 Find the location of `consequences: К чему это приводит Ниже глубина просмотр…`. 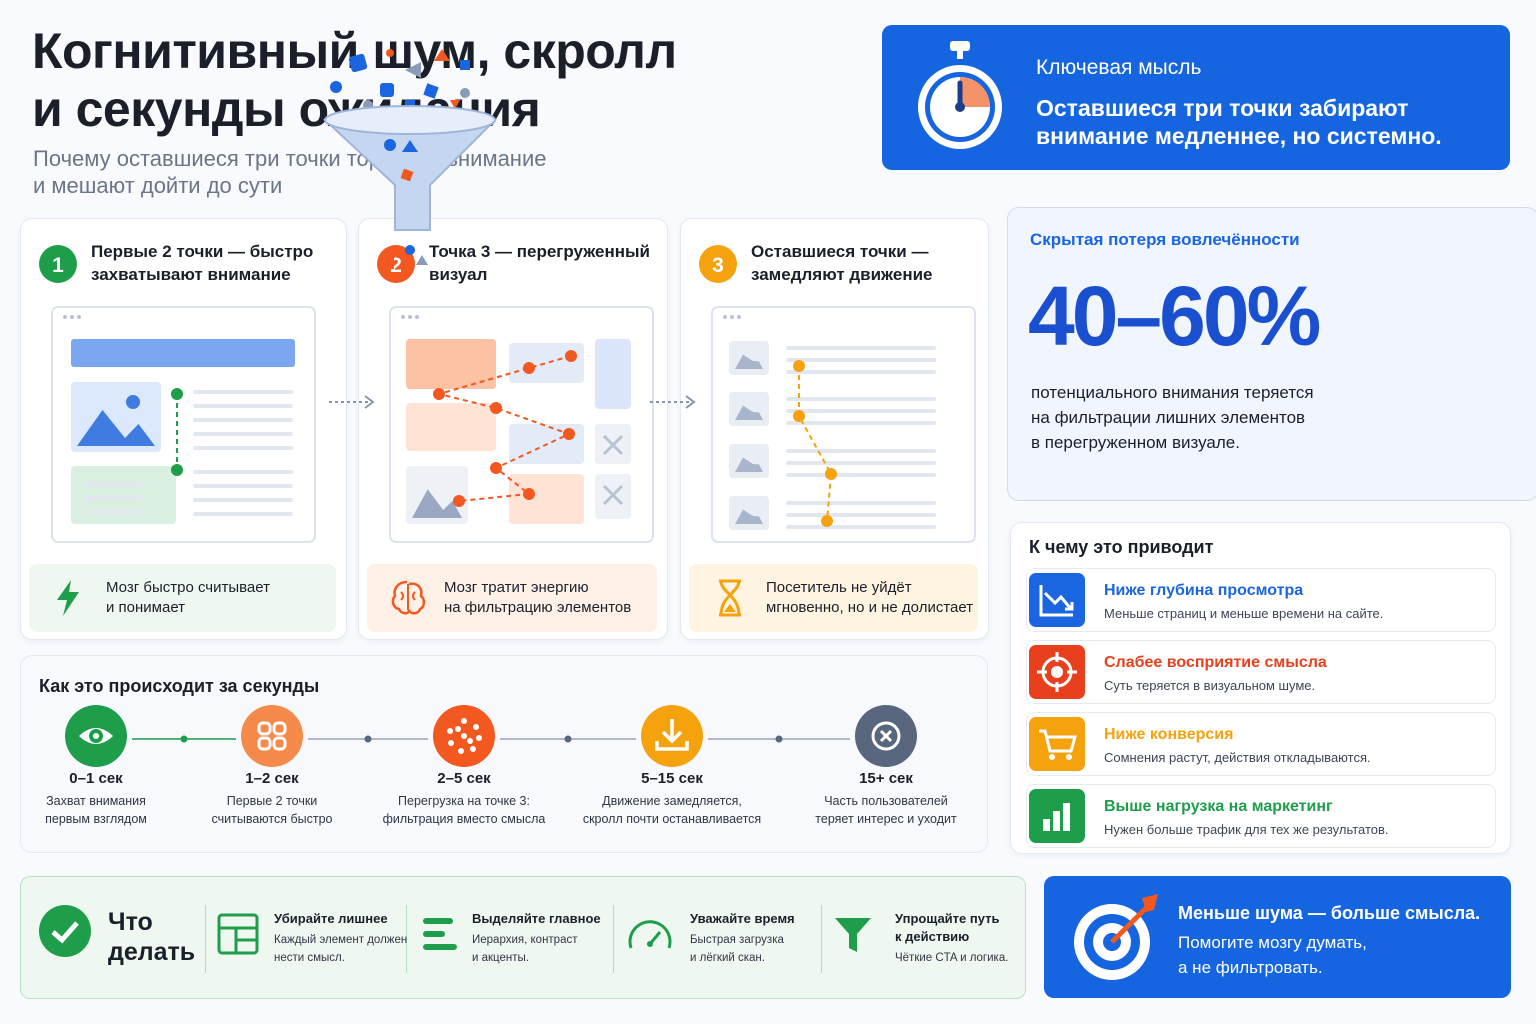

consequences: К чему это приводит Ниже глубина просмотр… is located at coordinates (1260, 688).